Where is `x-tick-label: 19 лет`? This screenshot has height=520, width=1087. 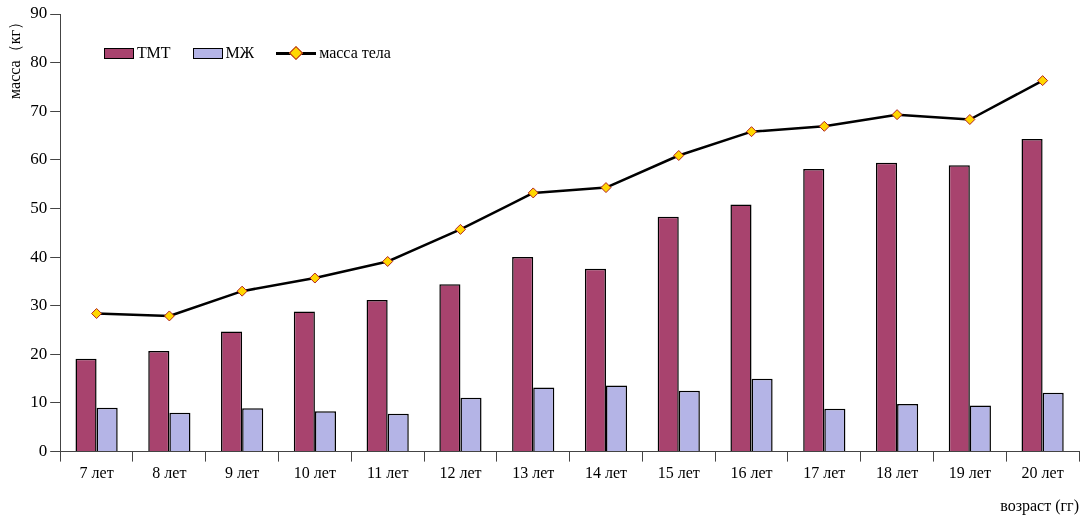 x-tick-label: 19 лет is located at coordinates (969, 473).